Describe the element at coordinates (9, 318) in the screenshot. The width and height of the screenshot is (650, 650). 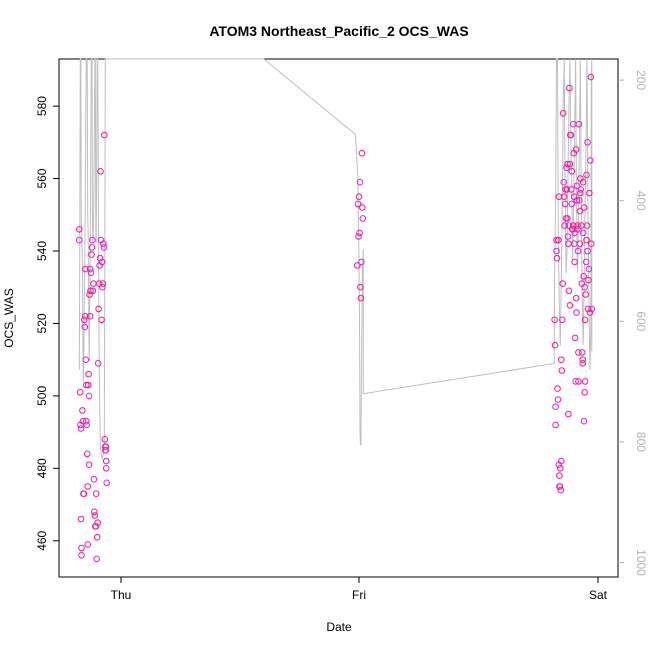
I see `y-axis-label: OCS_WAS` at that location.